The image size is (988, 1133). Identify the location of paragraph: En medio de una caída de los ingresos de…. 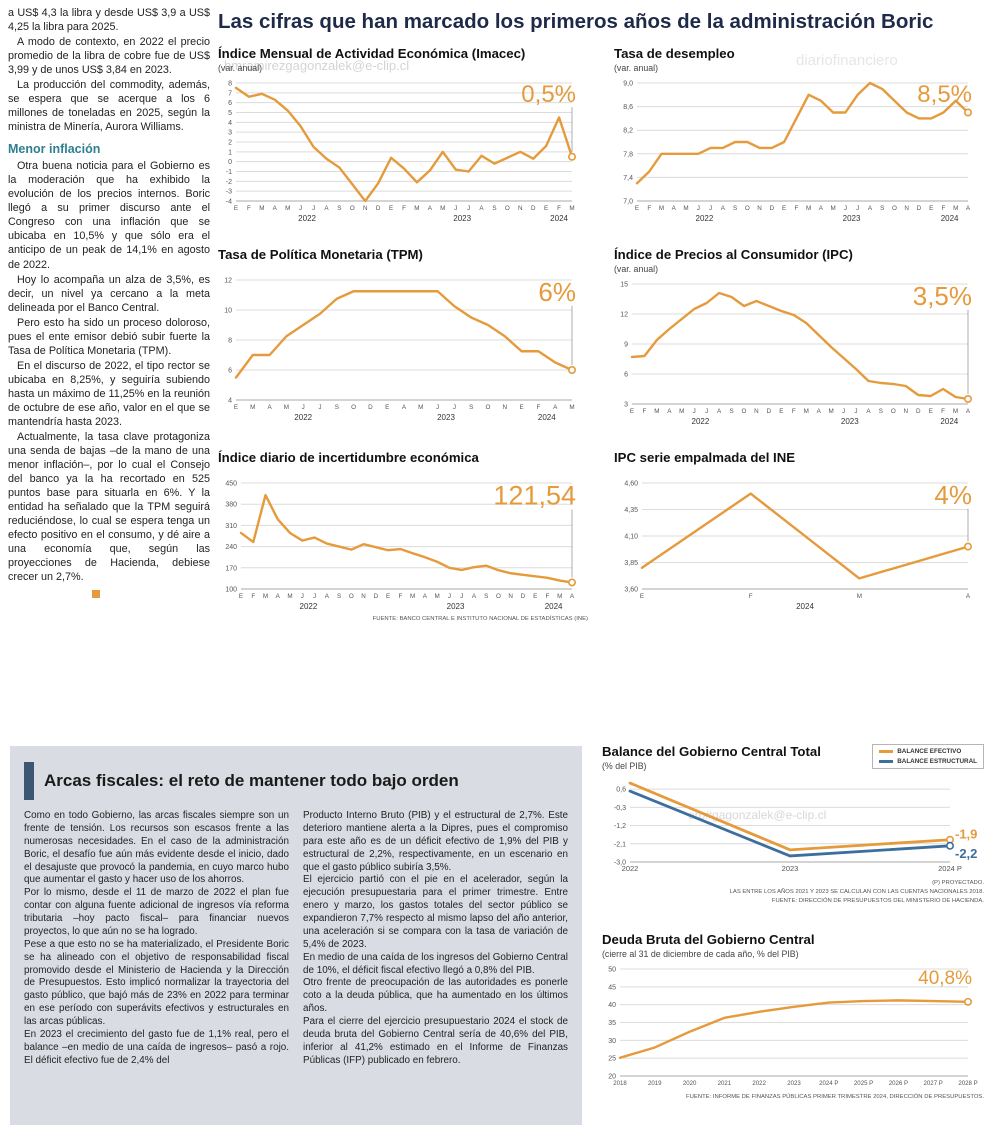
(435, 963).